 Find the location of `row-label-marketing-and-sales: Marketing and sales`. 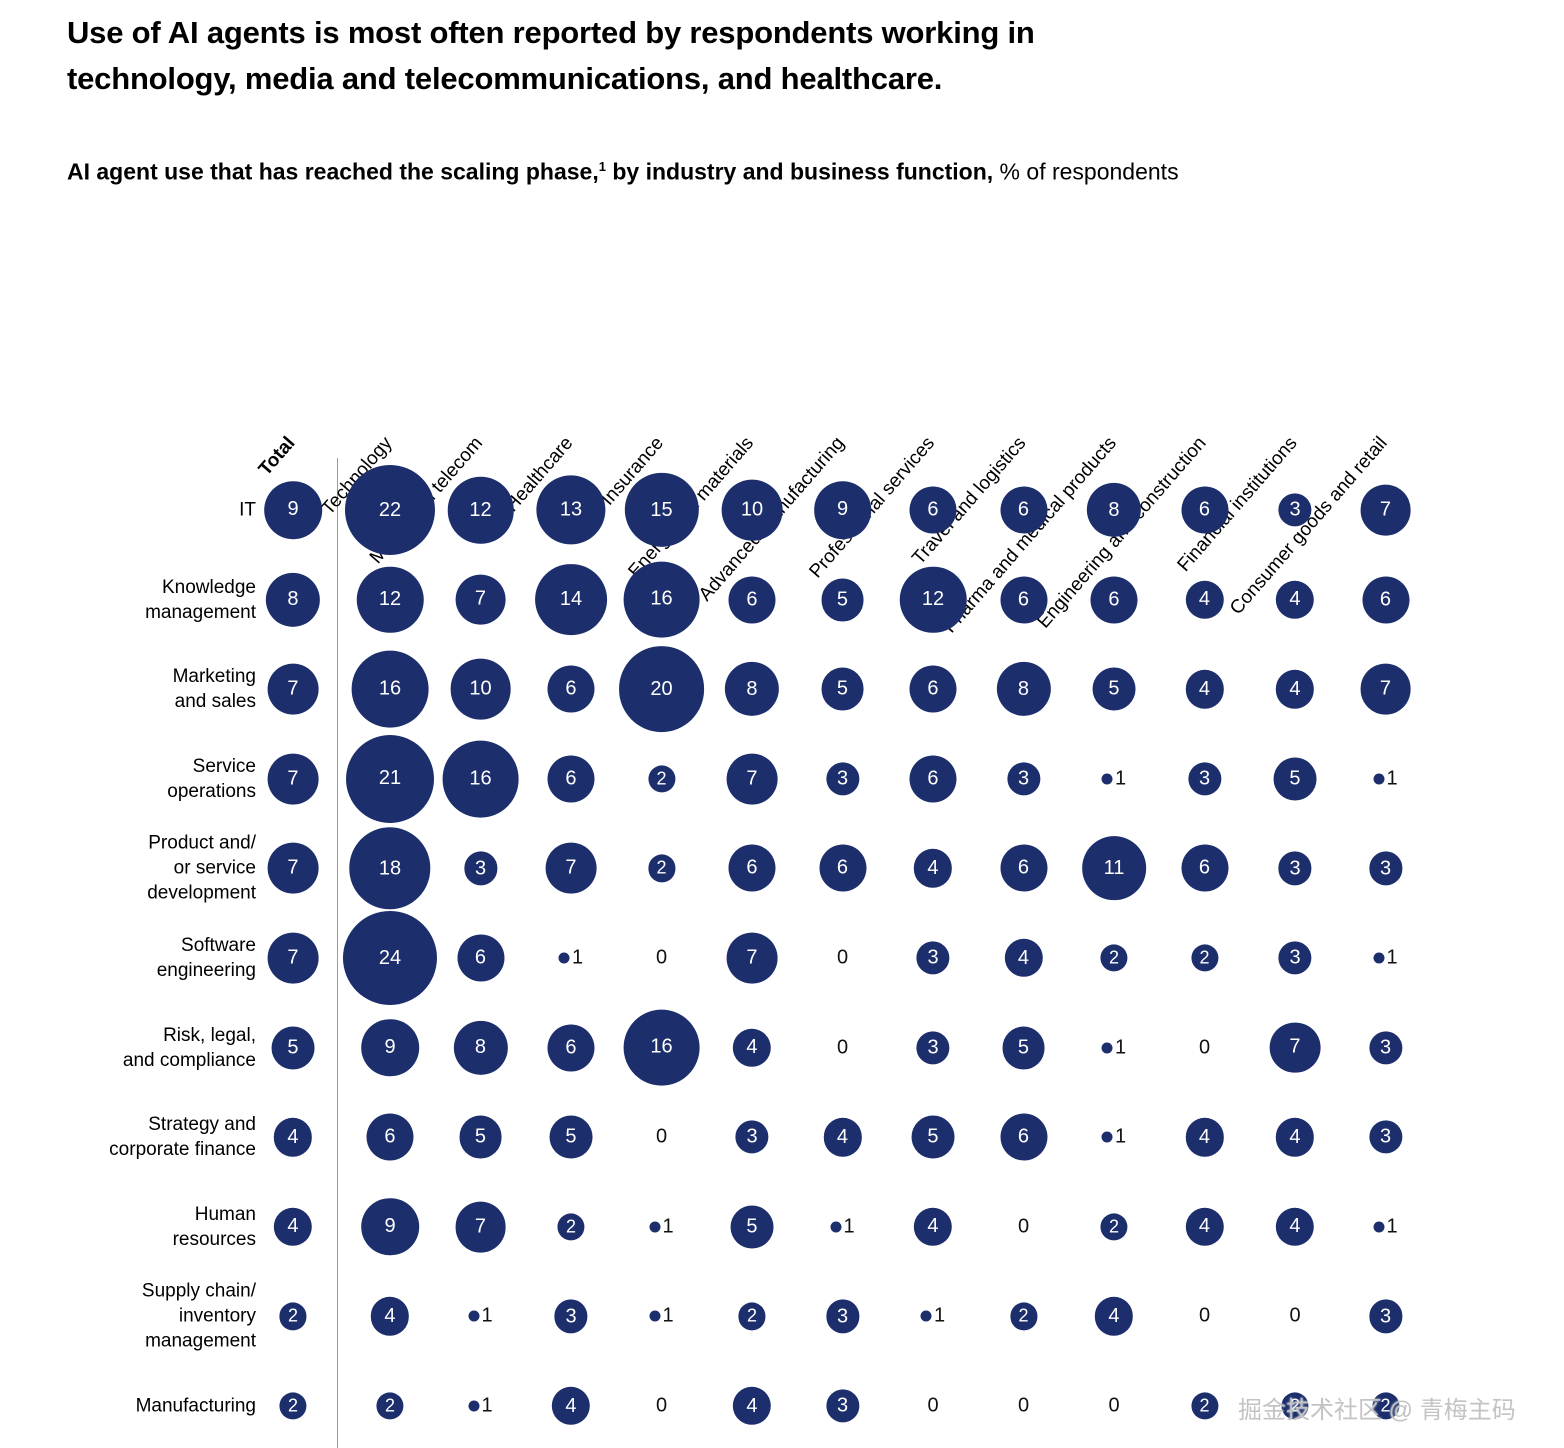

row-label-marketing-and-sales: Marketing and sales is located at coordinates (214, 689).